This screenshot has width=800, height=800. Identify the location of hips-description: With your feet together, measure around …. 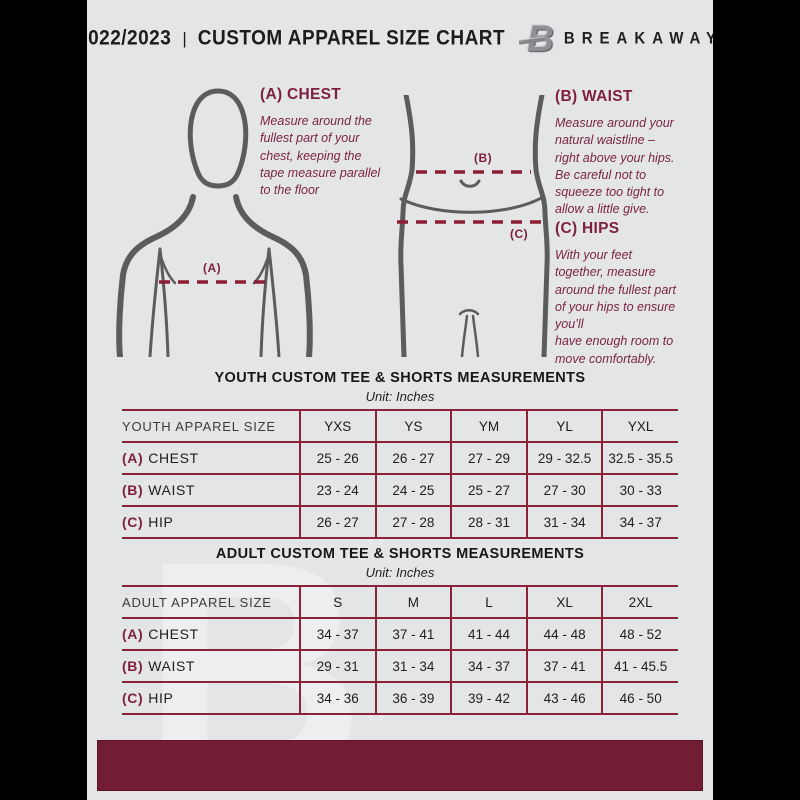
(615, 307).